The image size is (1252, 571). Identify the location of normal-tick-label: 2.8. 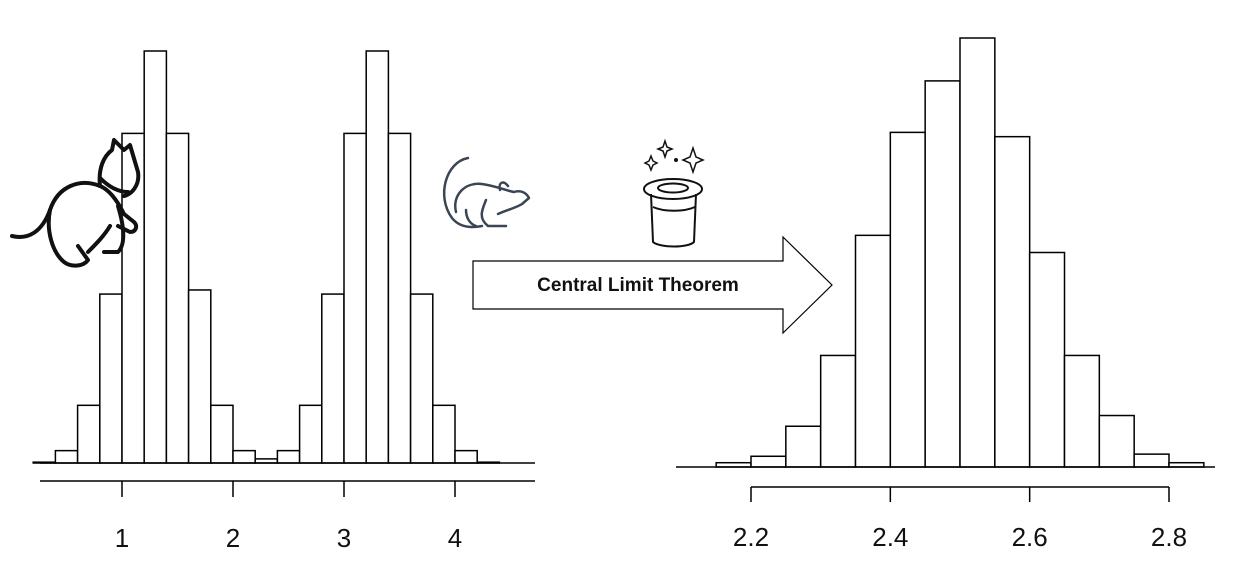
(1169, 537).